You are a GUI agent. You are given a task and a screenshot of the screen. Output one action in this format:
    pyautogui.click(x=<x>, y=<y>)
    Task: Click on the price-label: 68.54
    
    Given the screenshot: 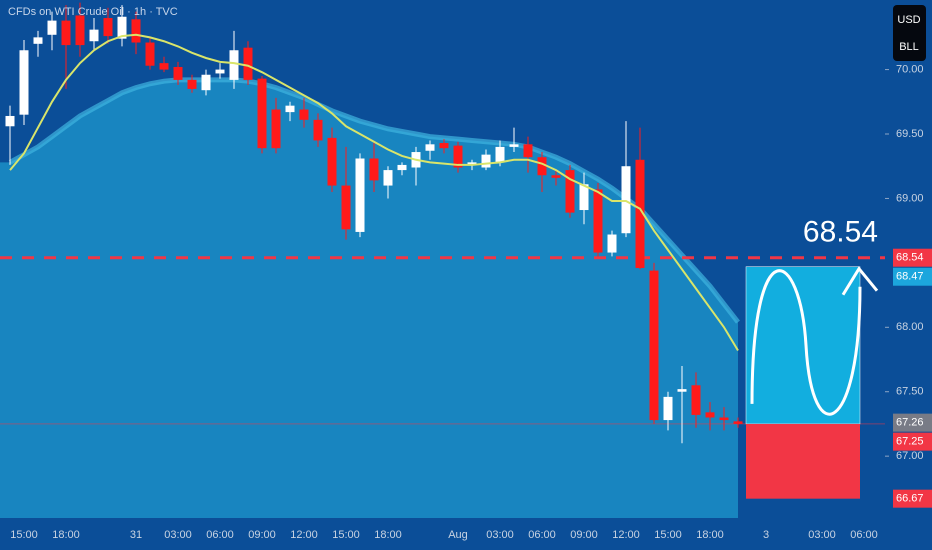 What is the action you would take?
    pyautogui.click(x=910, y=258)
    